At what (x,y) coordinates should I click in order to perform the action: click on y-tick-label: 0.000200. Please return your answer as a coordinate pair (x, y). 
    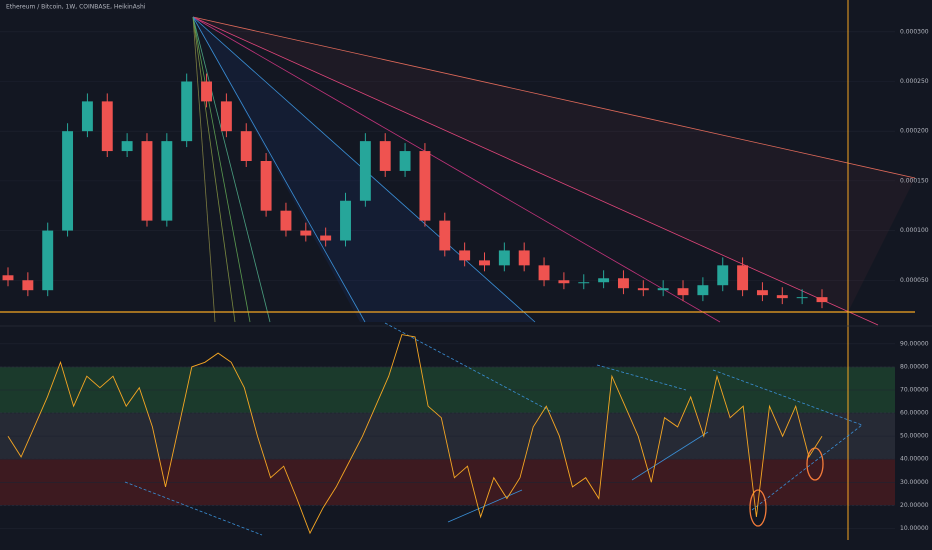
    Looking at the image, I should click on (914, 131).